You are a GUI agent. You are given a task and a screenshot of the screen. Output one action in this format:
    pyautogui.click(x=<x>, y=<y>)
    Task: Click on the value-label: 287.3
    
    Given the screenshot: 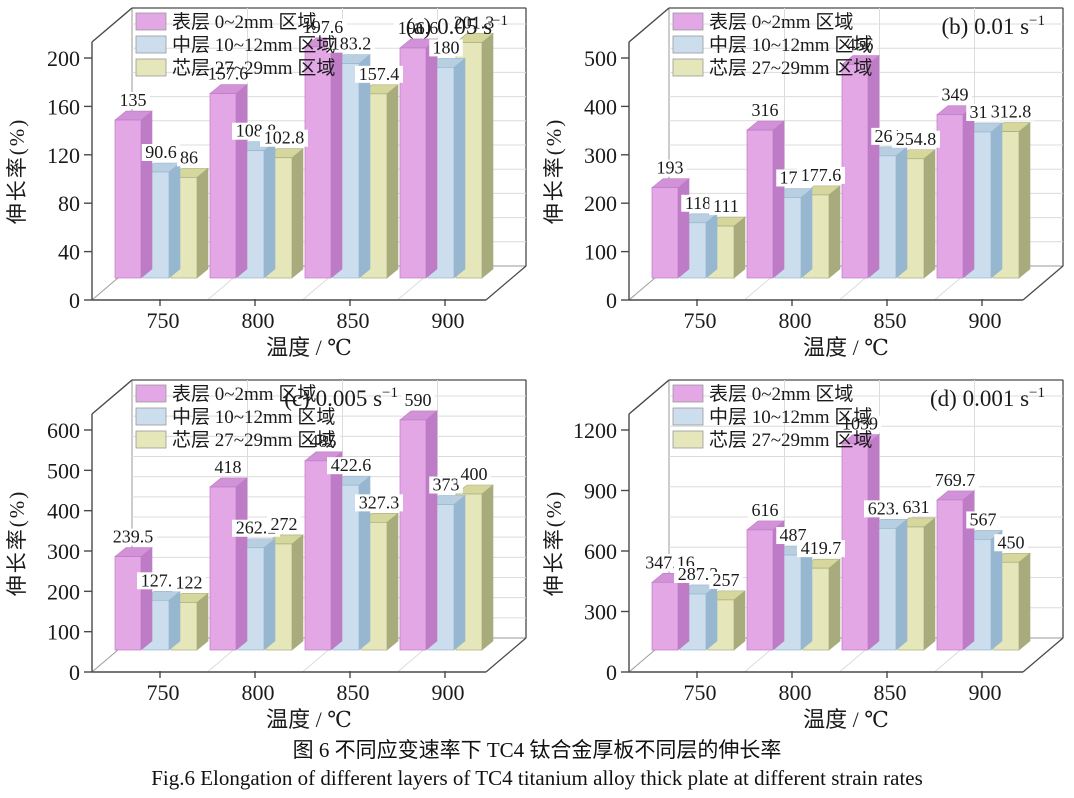 What is the action you would take?
    pyautogui.click(x=698, y=574)
    